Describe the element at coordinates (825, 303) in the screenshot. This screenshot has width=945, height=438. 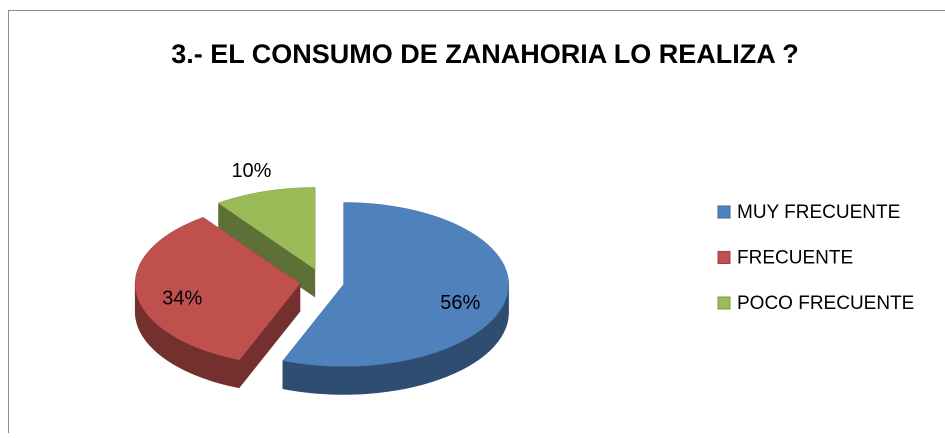
I see `legend-label: POCO FRECUENTE` at that location.